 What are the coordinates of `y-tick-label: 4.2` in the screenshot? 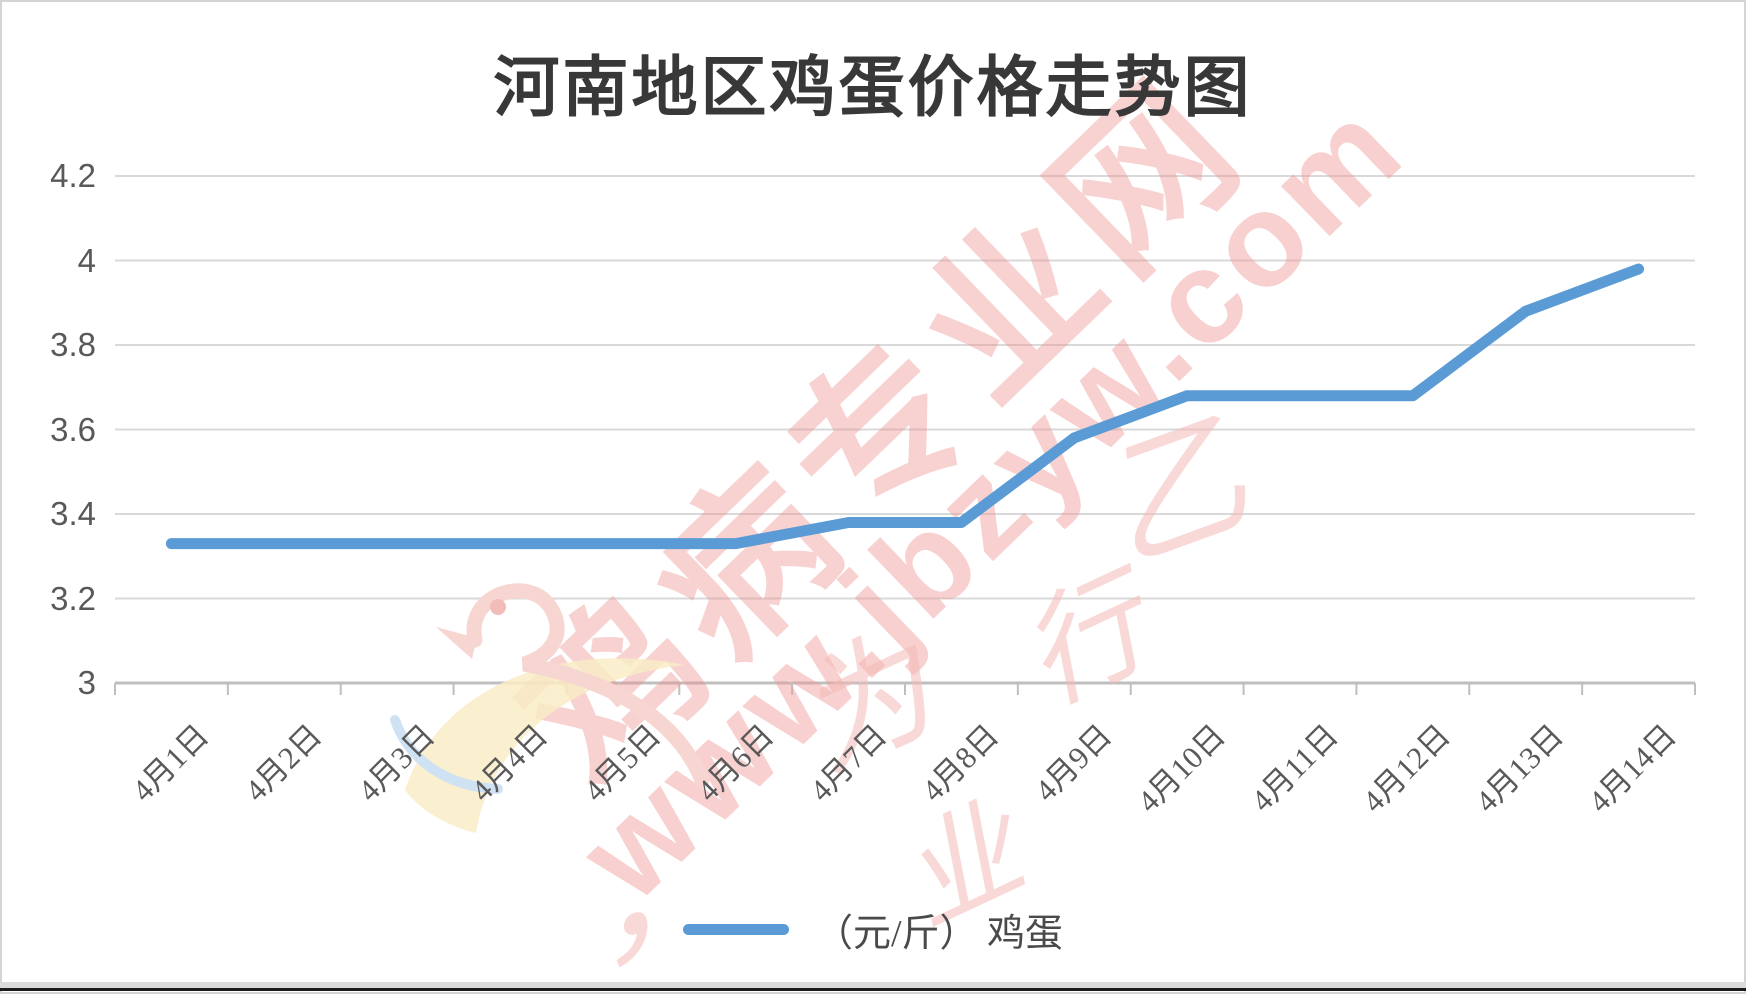 It's located at (73, 175).